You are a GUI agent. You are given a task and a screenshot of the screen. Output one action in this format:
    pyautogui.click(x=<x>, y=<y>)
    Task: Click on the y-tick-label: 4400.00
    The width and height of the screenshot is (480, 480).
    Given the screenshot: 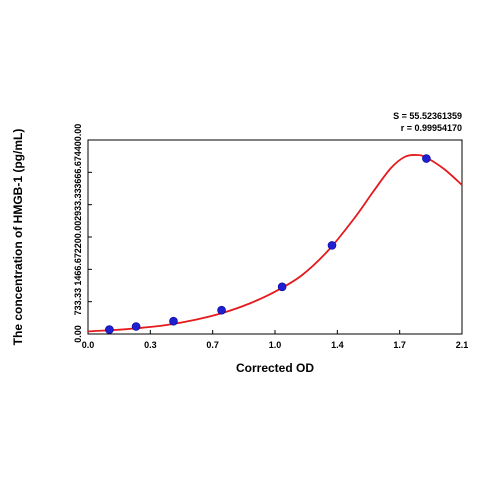 What is the action you would take?
    pyautogui.click(x=78, y=140)
    